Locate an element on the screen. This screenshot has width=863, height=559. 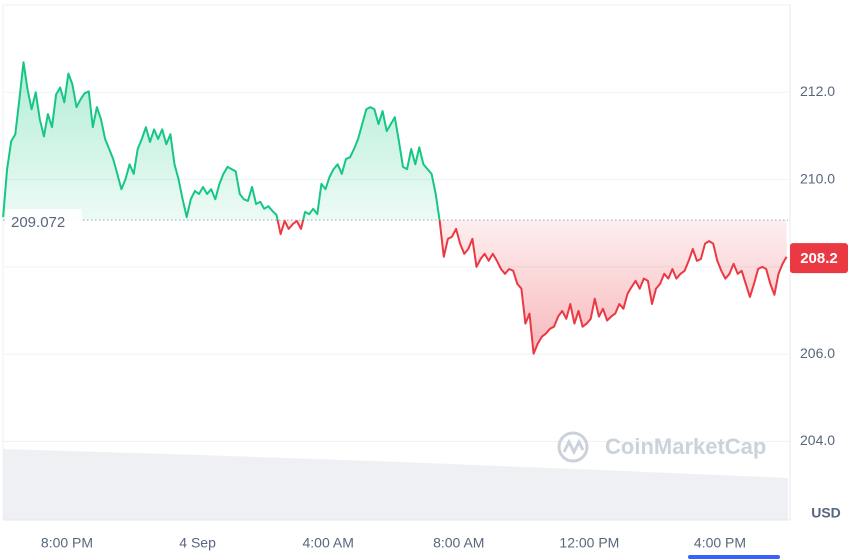
y-tick-label: 212.0 is located at coordinates (817, 91).